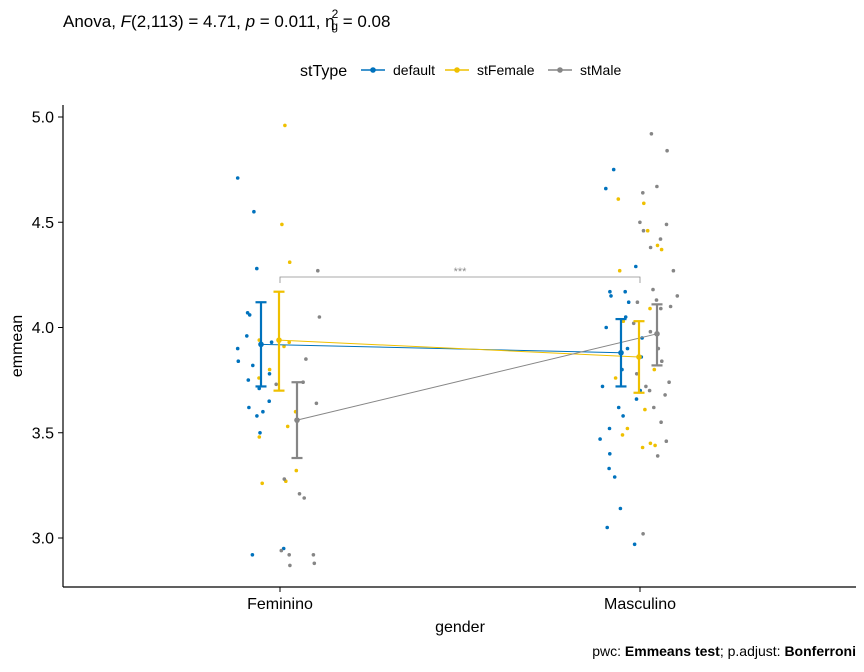 This screenshot has width=864, height=672. Describe the element at coordinates (459, 348) in the screenshot. I see `series-line-stFemale` at that location.